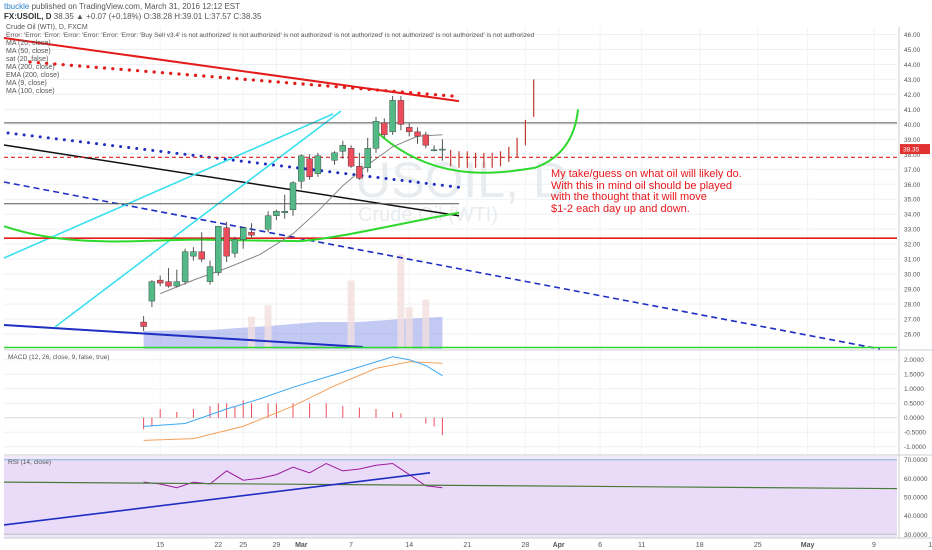 The image size is (932, 550). I want to click on watermark-symbol: USOIL, D, so click(462, 180).